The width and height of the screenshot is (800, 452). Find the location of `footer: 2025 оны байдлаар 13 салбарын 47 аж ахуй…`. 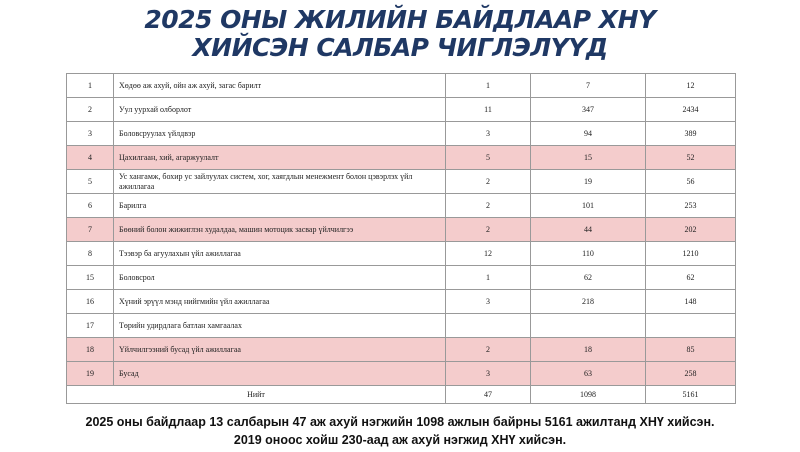

footer: 2025 оны байдлаар 13 салбарын 47 аж ахуй… is located at coordinates (400, 431).